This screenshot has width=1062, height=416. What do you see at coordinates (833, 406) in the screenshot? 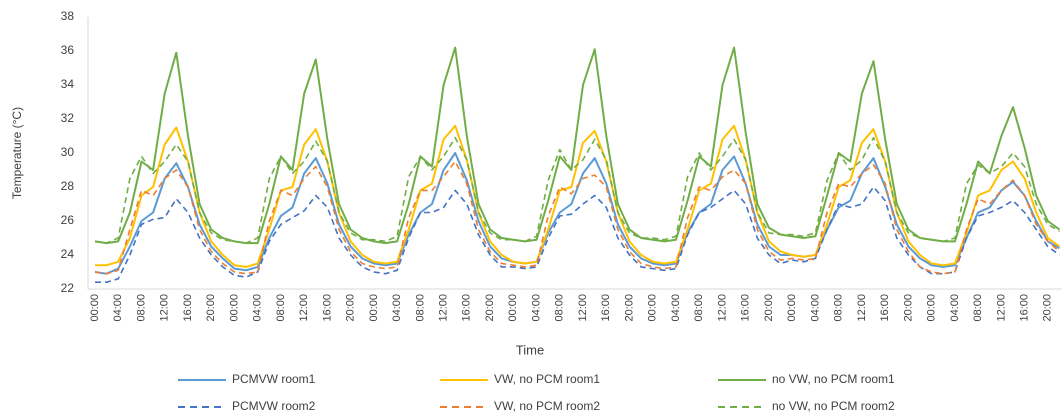
I see `legend-label: no VW, no PCM room2` at bounding box center [833, 406].